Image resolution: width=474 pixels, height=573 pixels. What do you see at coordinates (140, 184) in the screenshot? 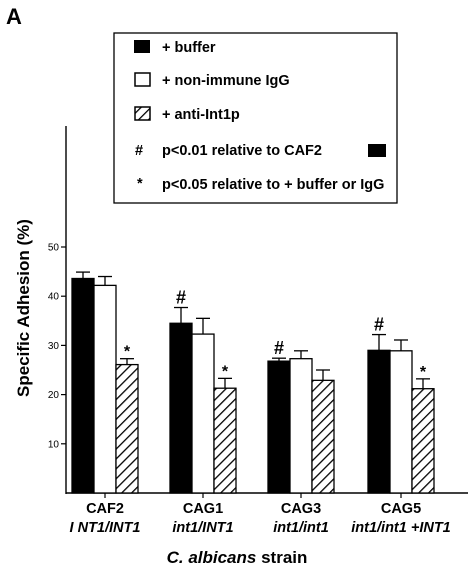
I see `legend-star-symbol: *` at bounding box center [140, 184].